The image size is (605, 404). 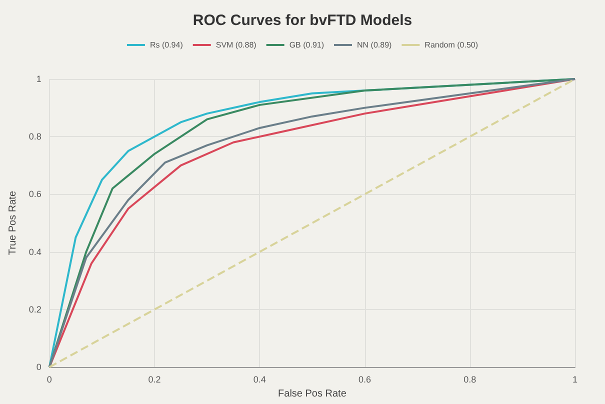 What do you see at coordinates (365, 379) in the screenshot?
I see `x-tick-label: 0.6` at bounding box center [365, 379].